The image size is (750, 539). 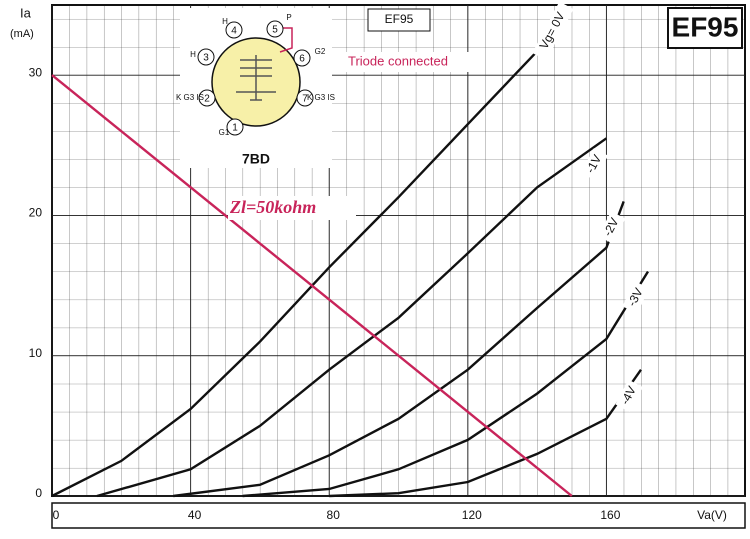 I want to click on x-tick-label: 80, so click(x=334, y=515).